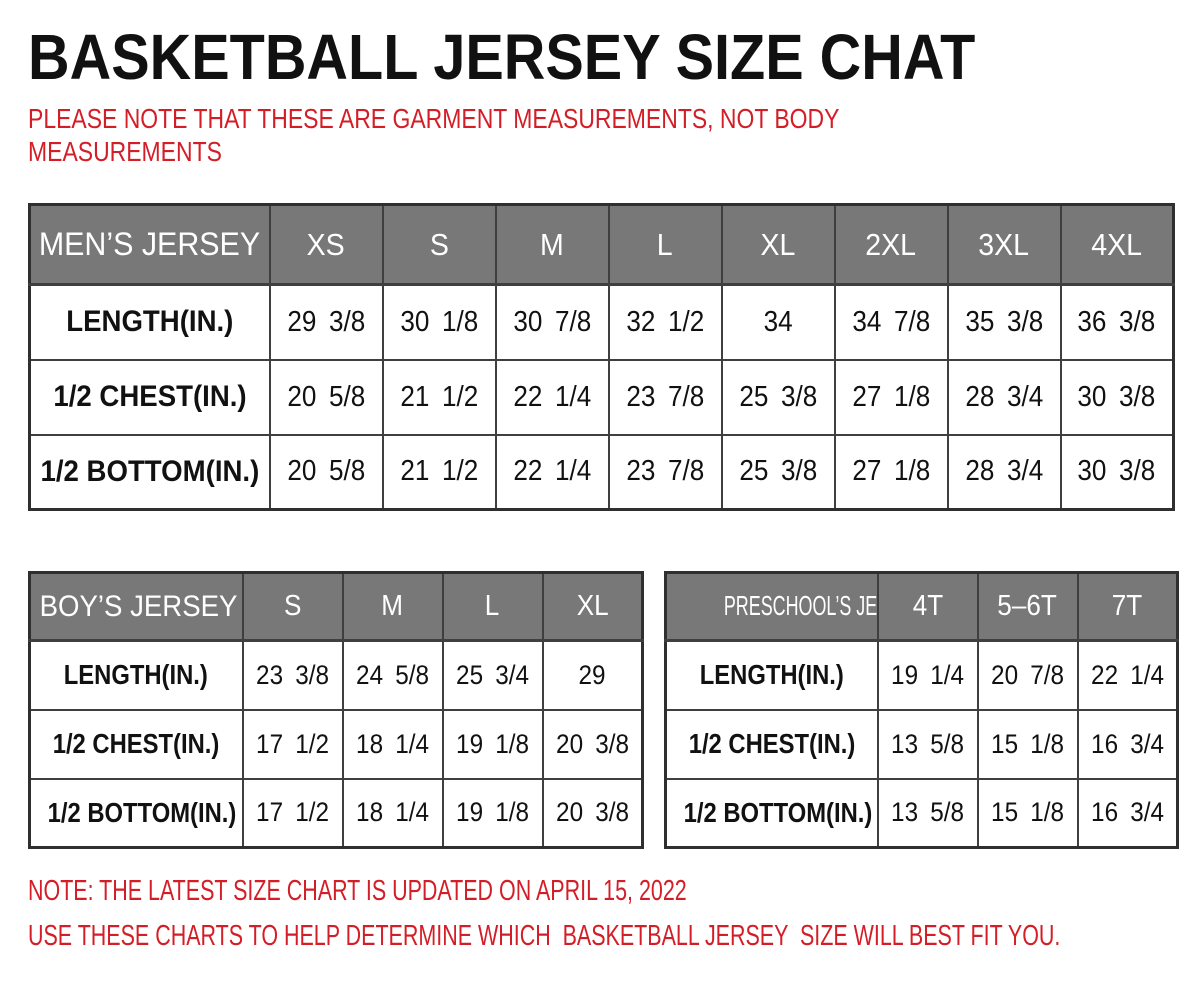  Describe the element at coordinates (1027, 606) in the screenshot. I see `header-label: 5–6T` at that location.